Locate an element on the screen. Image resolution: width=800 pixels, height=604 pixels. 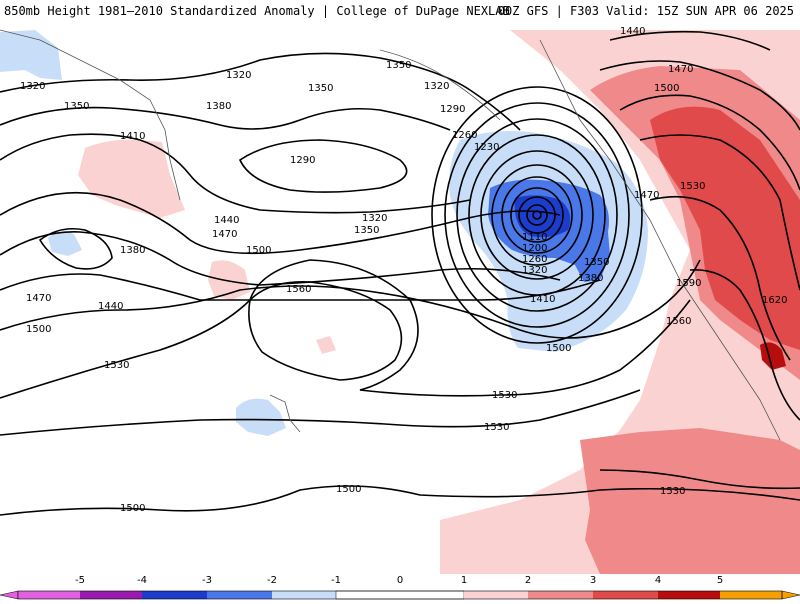
contour-label: 1200 is located at coordinates (534, 248).